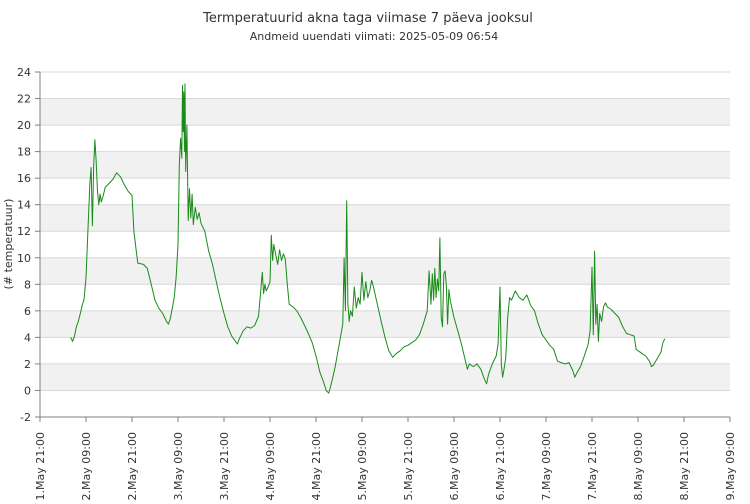 This screenshot has height=504, width=750. What do you see at coordinates (24, 152) in the screenshot?
I see `y-tick-label: 18` at bounding box center [24, 152].